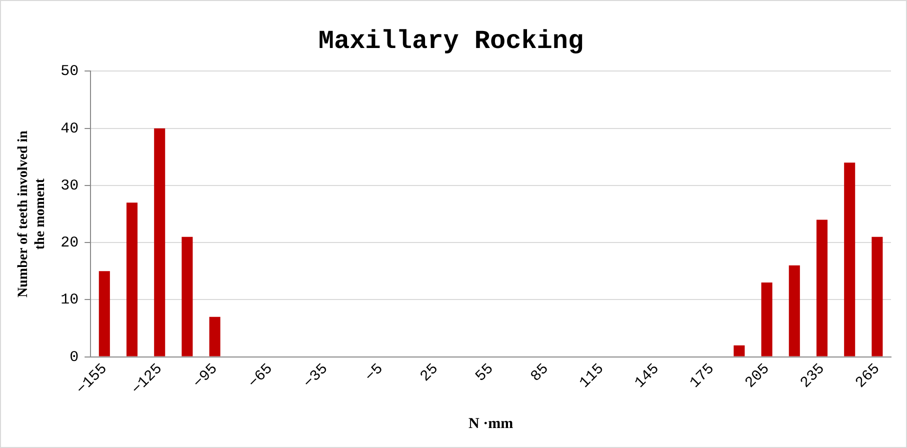  Describe the element at coordinates (491, 424) in the screenshot. I see `x-axis-title: N ·mm` at that location.